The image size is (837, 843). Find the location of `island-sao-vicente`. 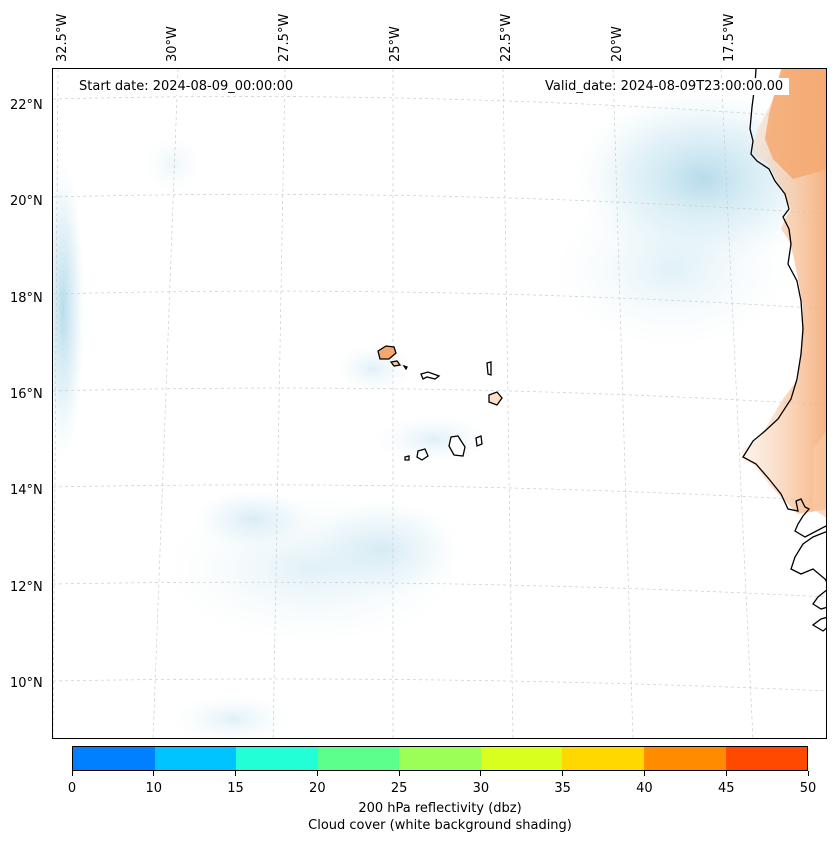

island-sao-vicente is located at coordinates (395, 363).